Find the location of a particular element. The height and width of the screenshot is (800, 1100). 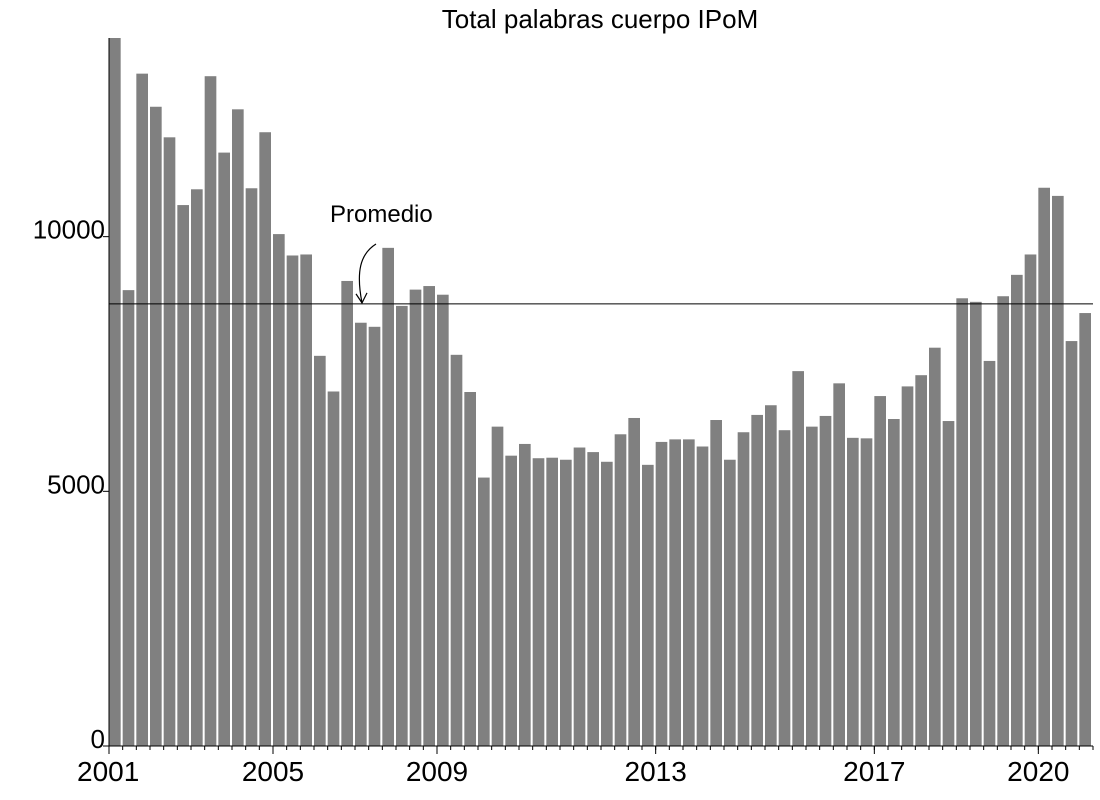

y-tick-label: 10000 is located at coordinates (69, 230).